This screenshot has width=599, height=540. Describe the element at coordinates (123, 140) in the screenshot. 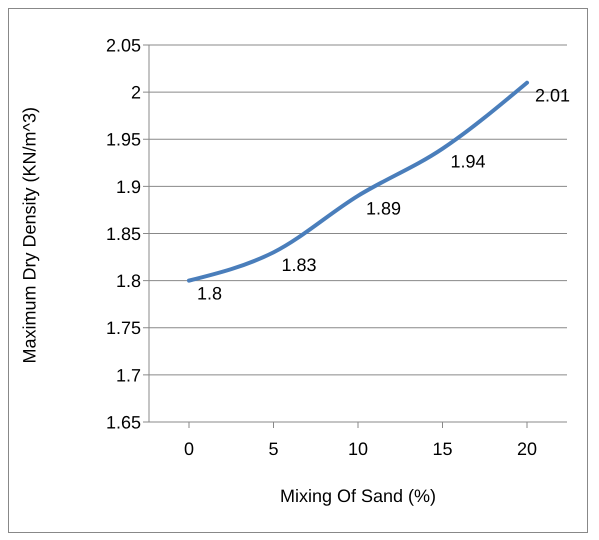

I see `y-tick-label: 1.95` at that location.